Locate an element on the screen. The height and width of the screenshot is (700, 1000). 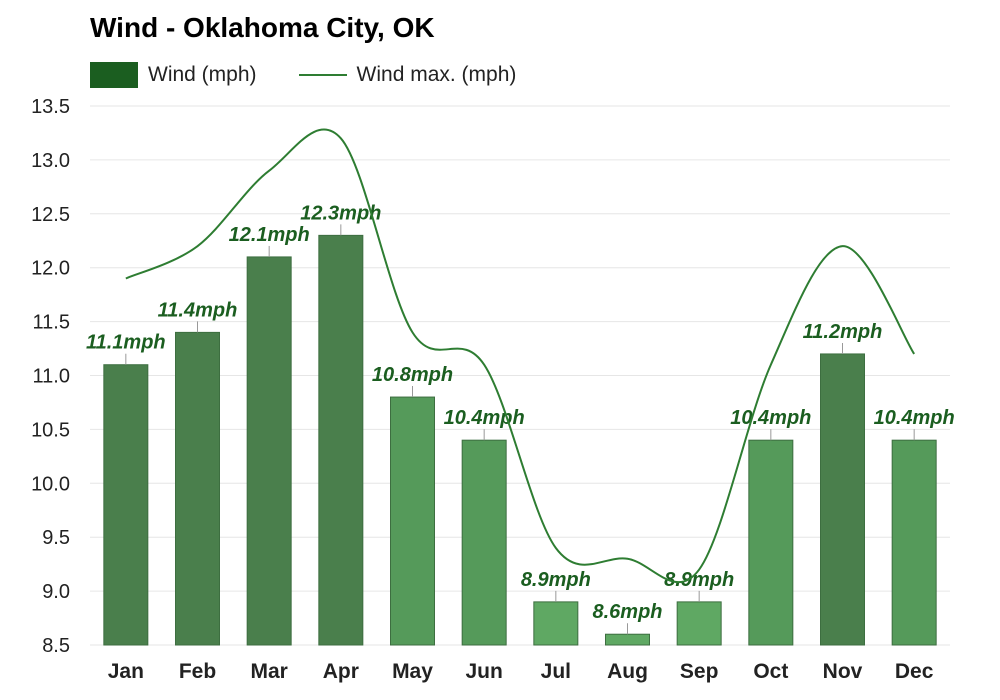
x-tick-label: Sep is located at coordinates (699, 671).